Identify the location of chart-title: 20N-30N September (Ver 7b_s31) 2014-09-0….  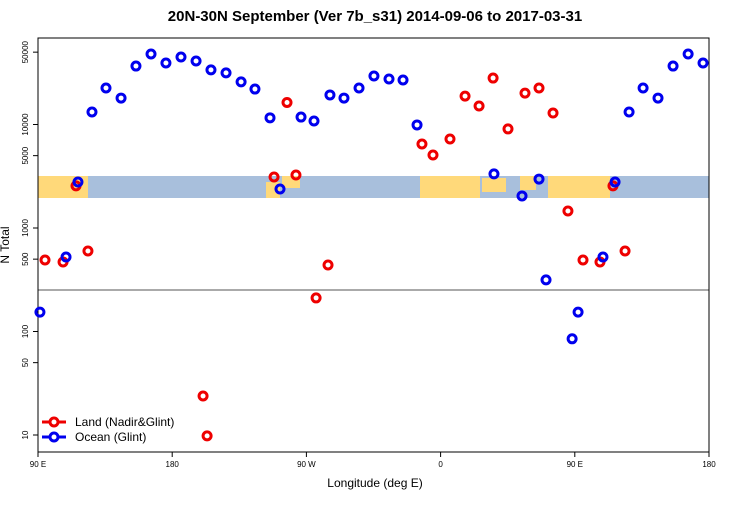
(375, 16).